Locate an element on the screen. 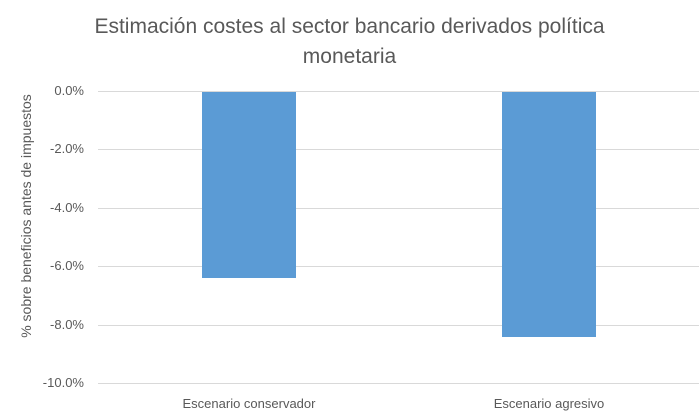 Image resolution: width=699 pixels, height=416 pixels. y-tick-label: -10.0% is located at coordinates (63, 382).